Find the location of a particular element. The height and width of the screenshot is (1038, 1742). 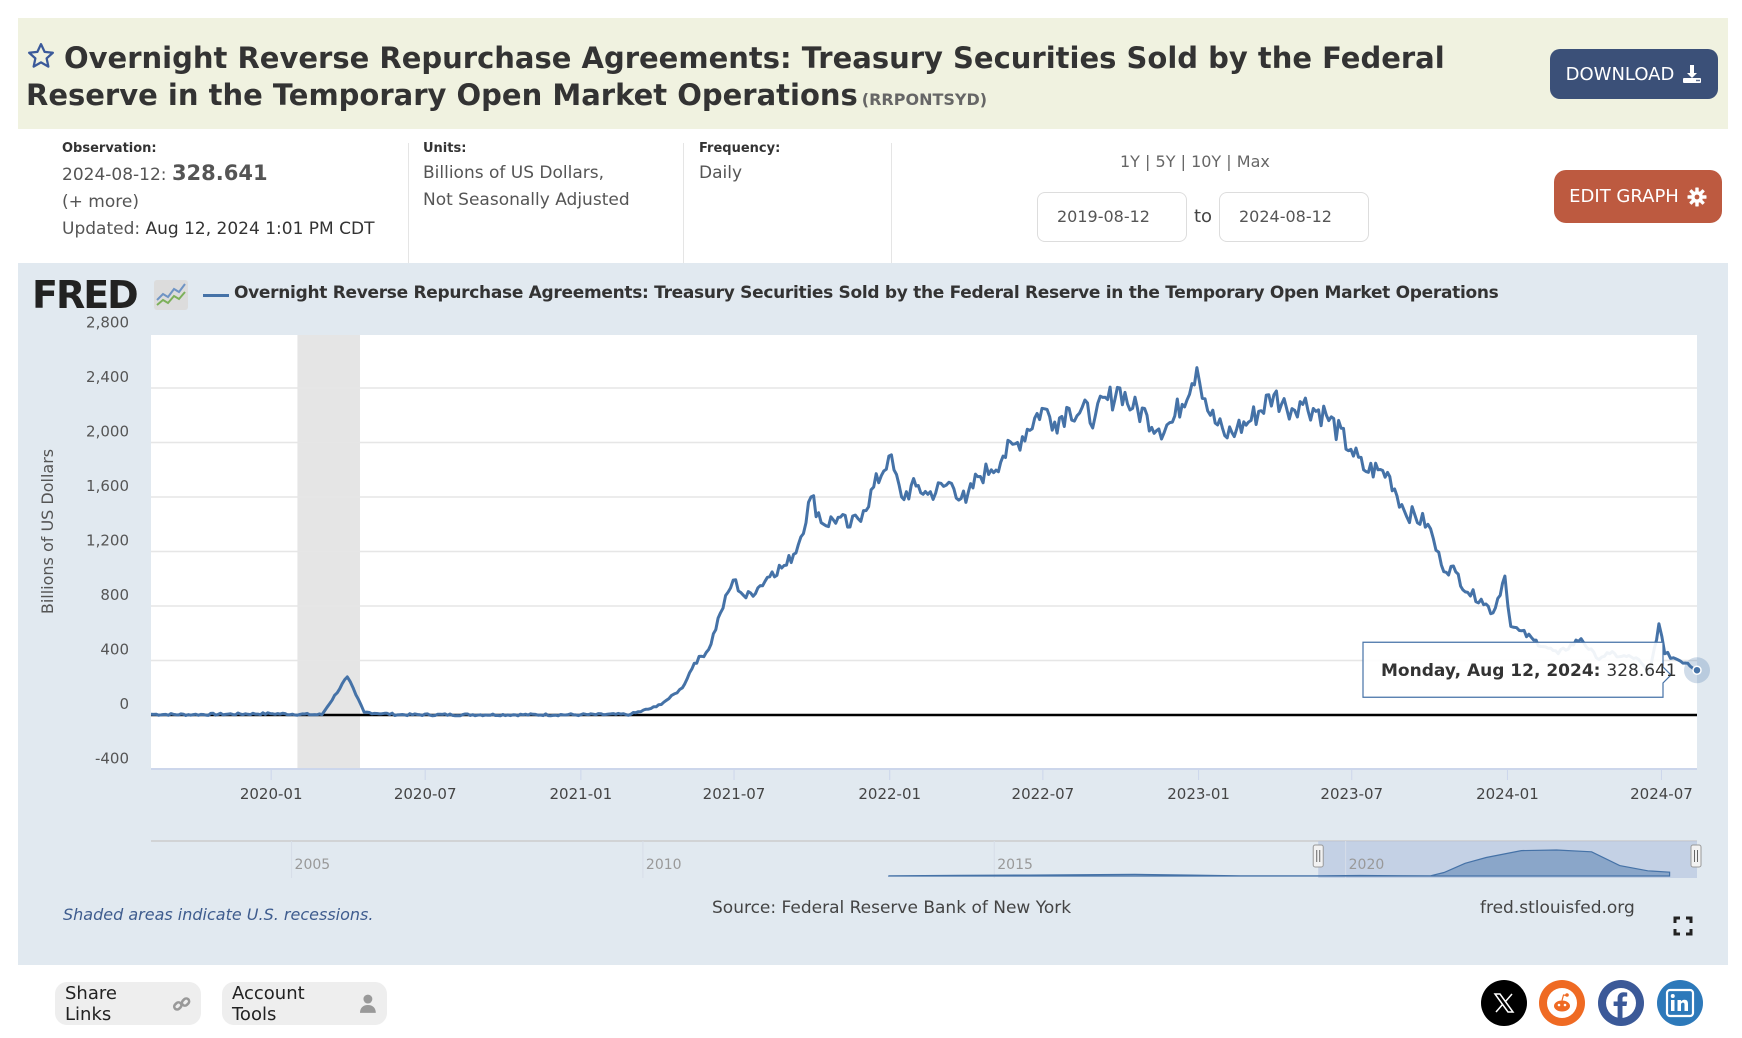

download-label: DOWNLOAD is located at coordinates (1620, 74).